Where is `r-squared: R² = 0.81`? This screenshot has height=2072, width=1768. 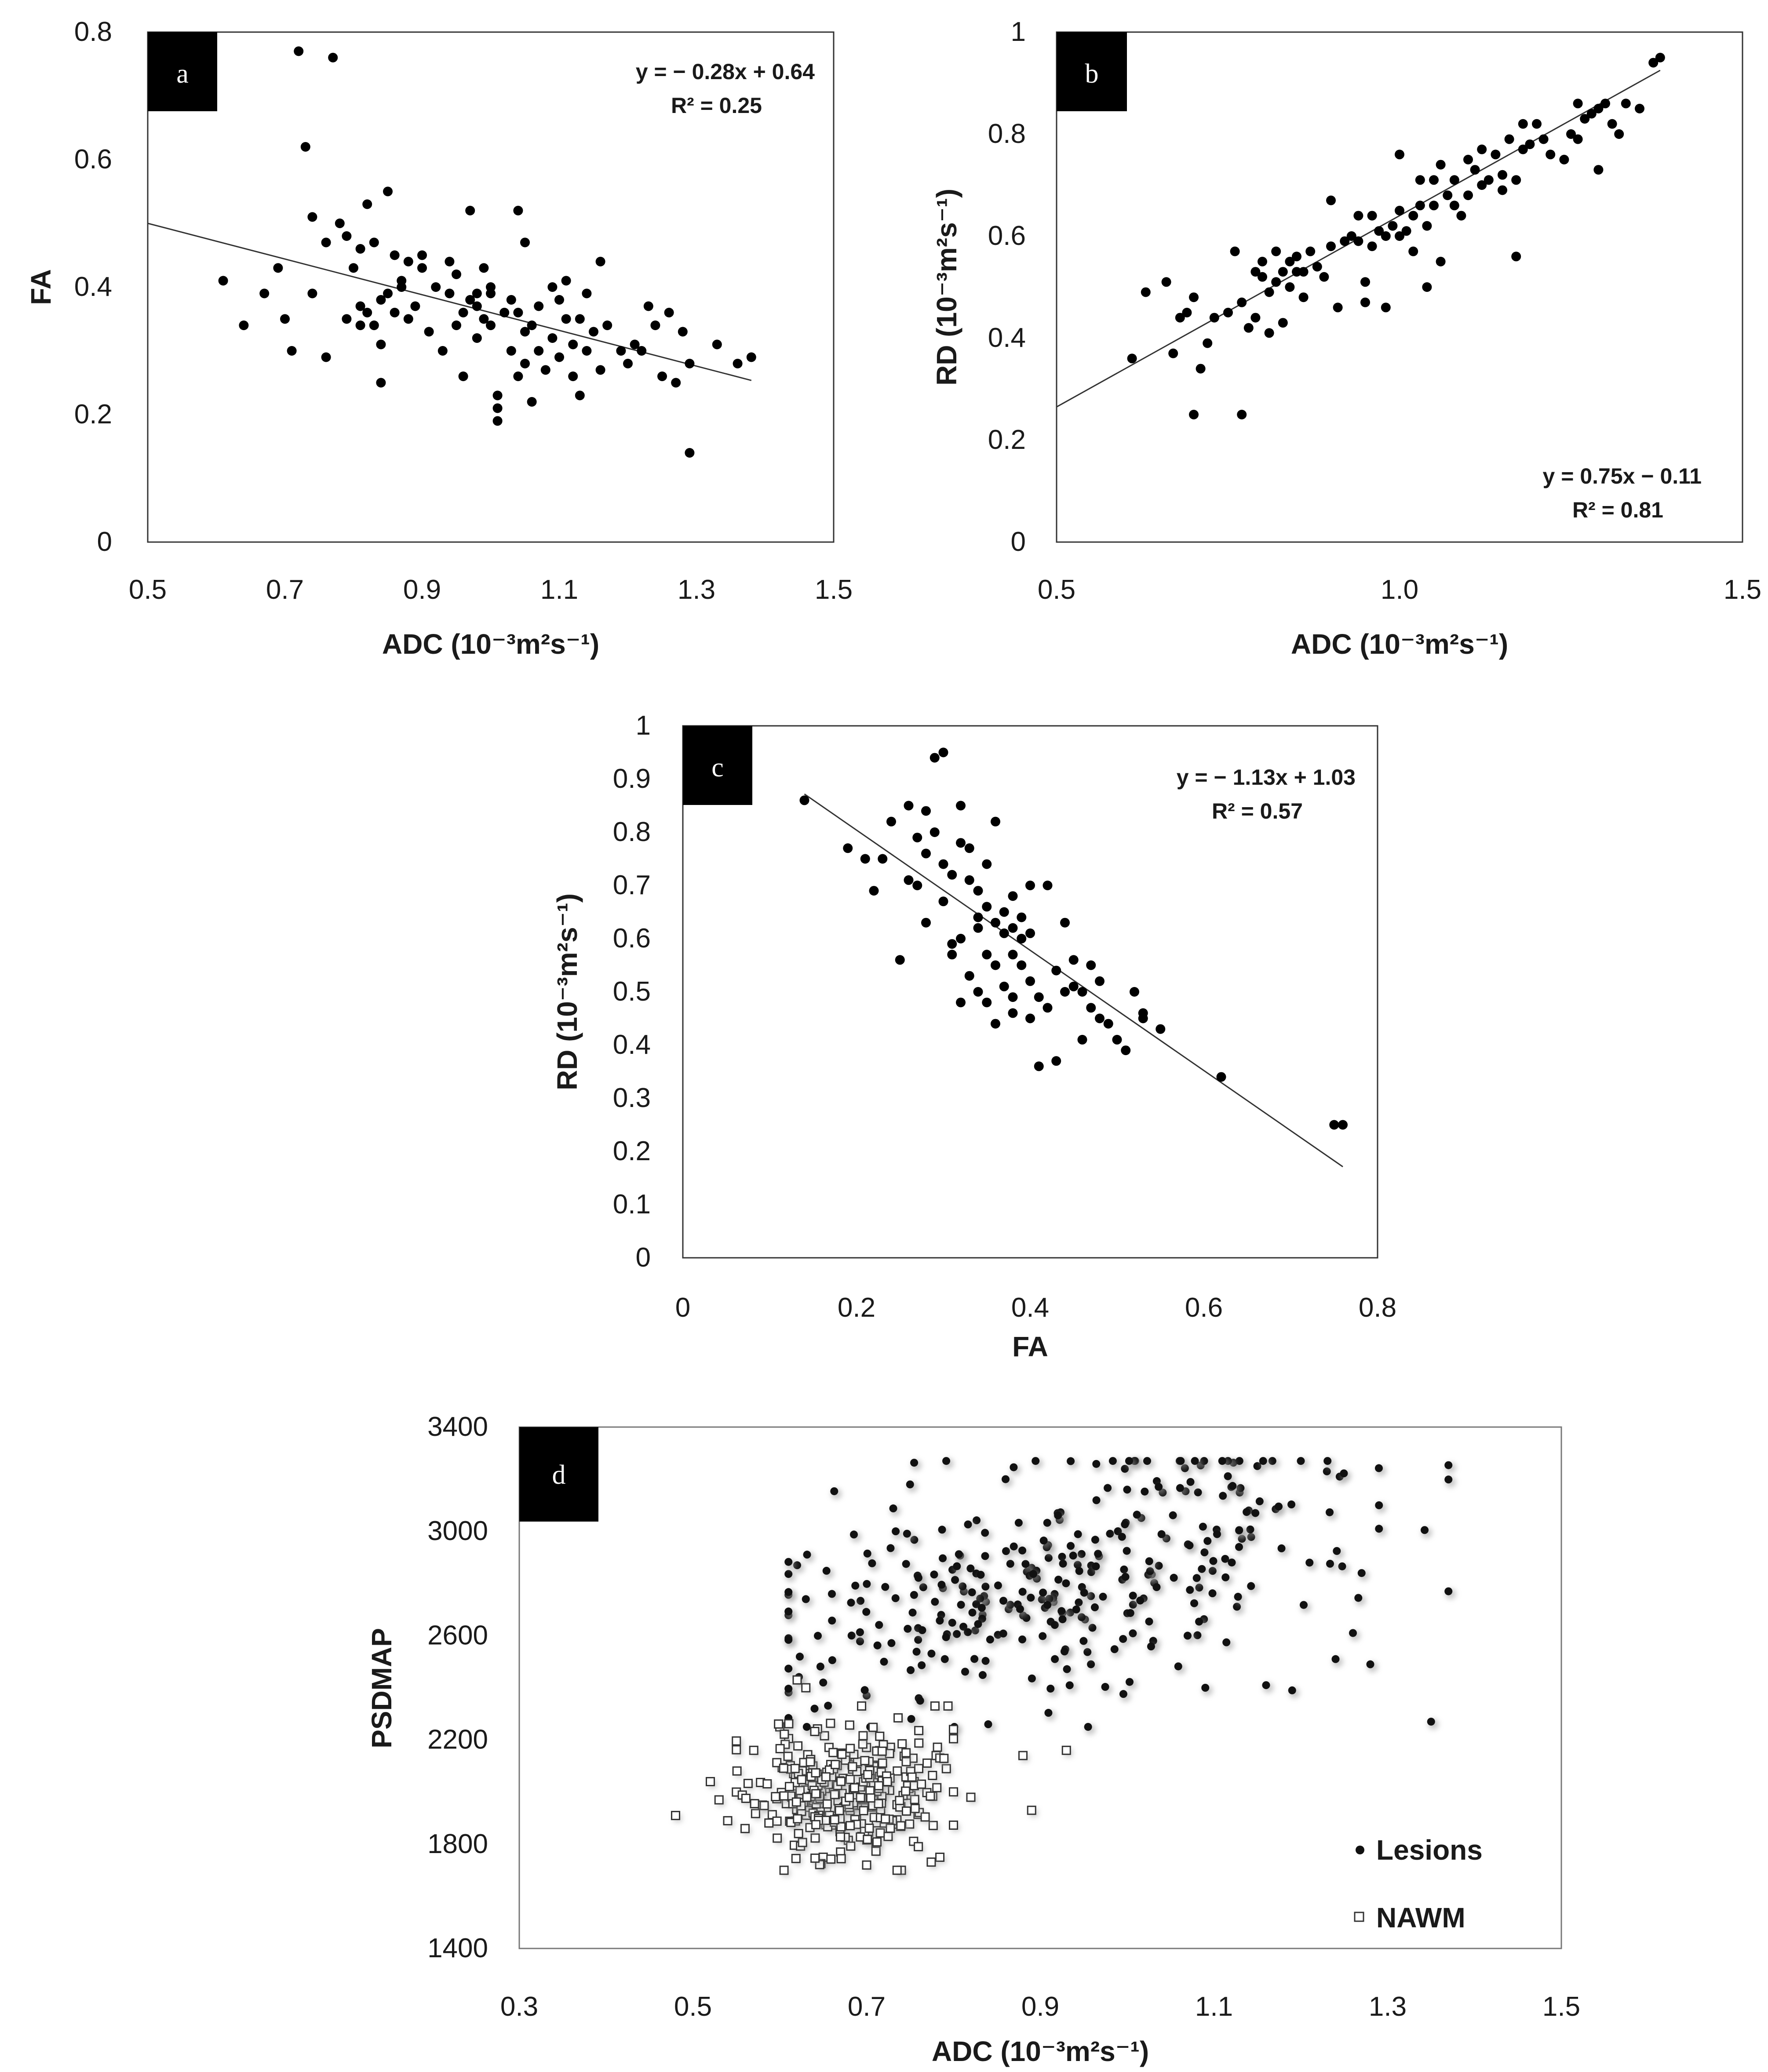
r-squared: R² = 0.81 is located at coordinates (1617, 510).